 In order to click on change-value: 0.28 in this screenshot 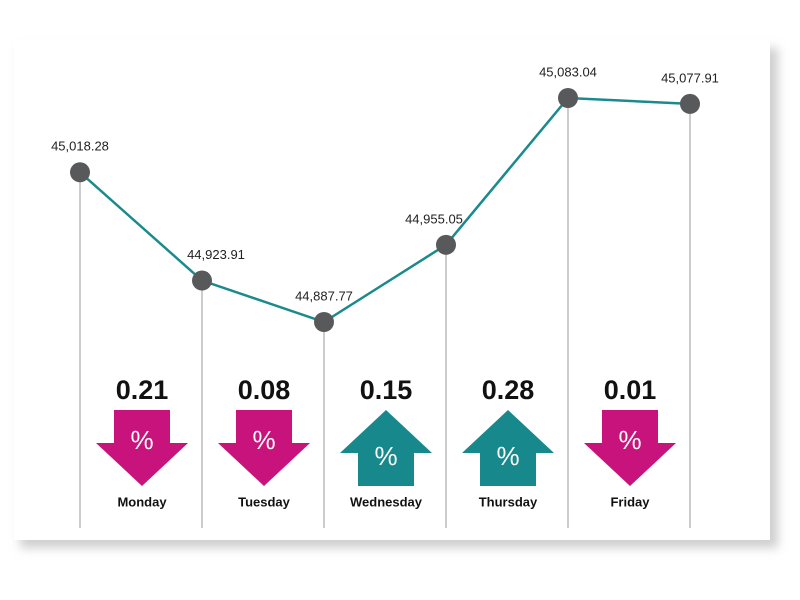, I will do `click(508, 390)`.